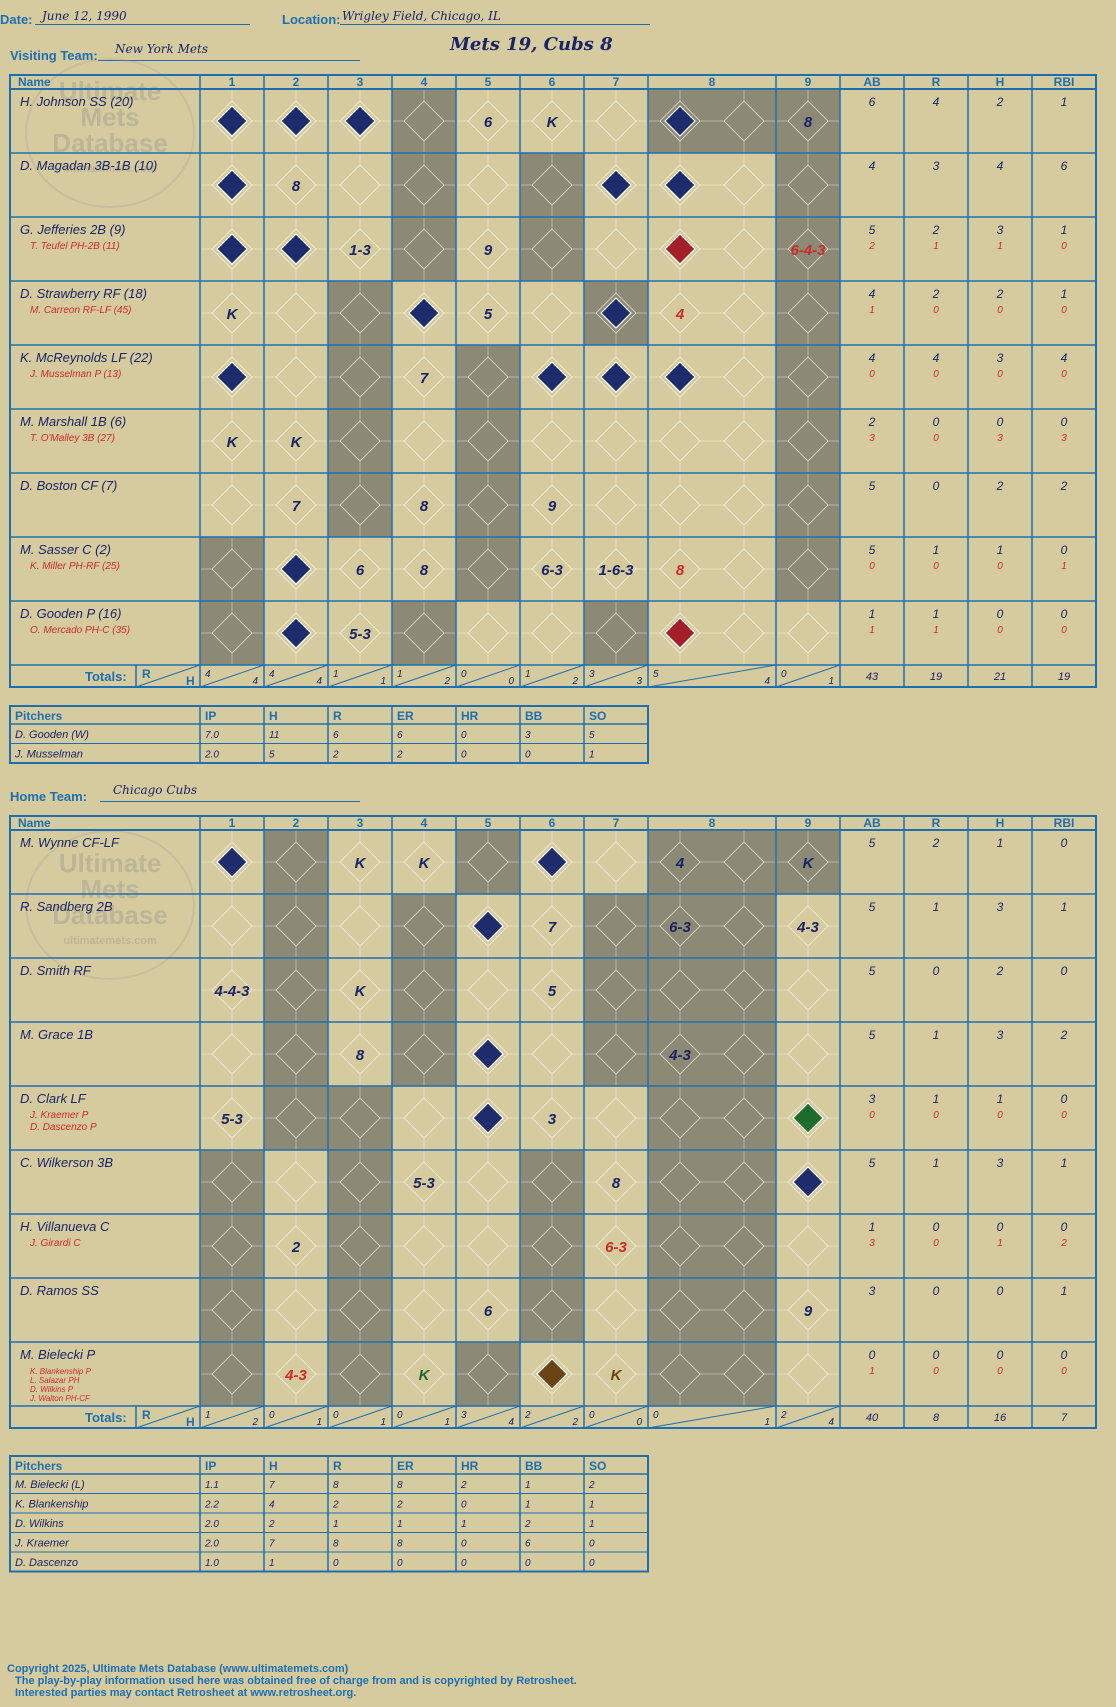  What do you see at coordinates (1064, 166) in the screenshot?
I see `batter-stat: 6` at bounding box center [1064, 166].